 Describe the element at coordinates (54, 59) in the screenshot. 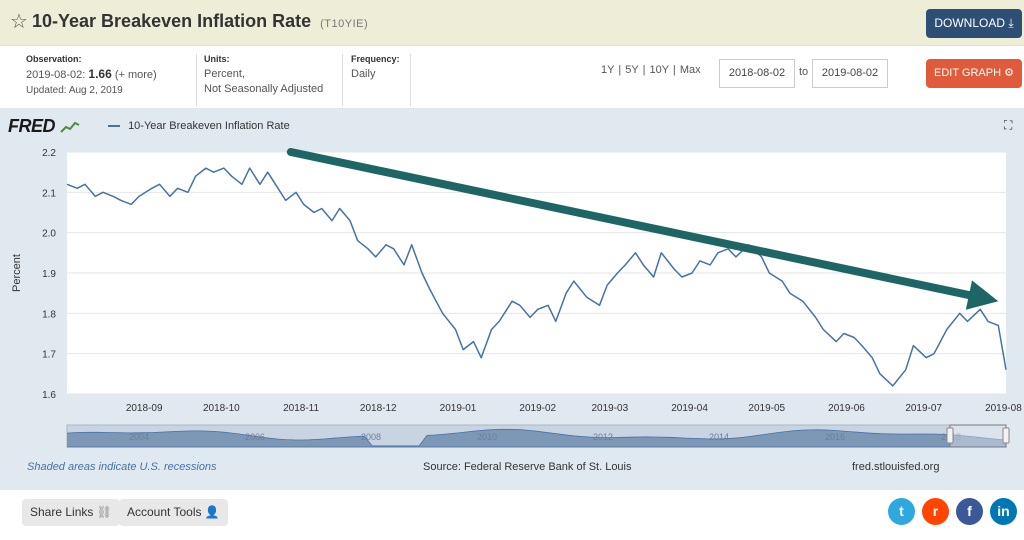

I see `observation-label: Observation:` at that location.